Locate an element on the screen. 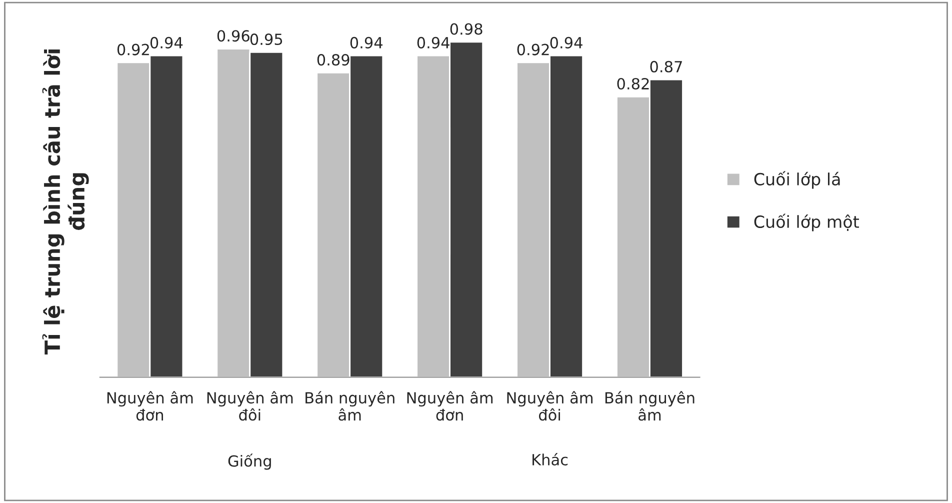 The width and height of the screenshot is (952, 503). data-label: 0.98 is located at coordinates (466, 29).